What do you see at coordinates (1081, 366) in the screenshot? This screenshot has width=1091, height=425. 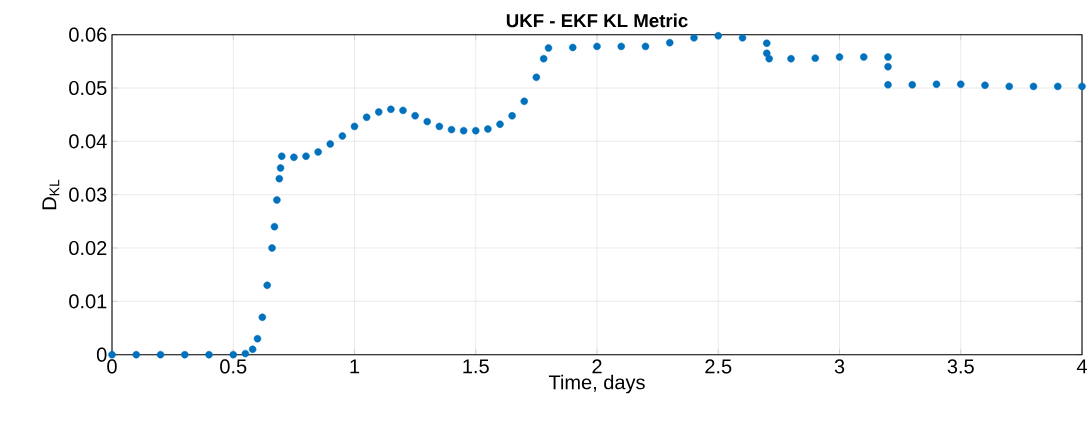 I see `x-tick-label: 4` at bounding box center [1081, 366].